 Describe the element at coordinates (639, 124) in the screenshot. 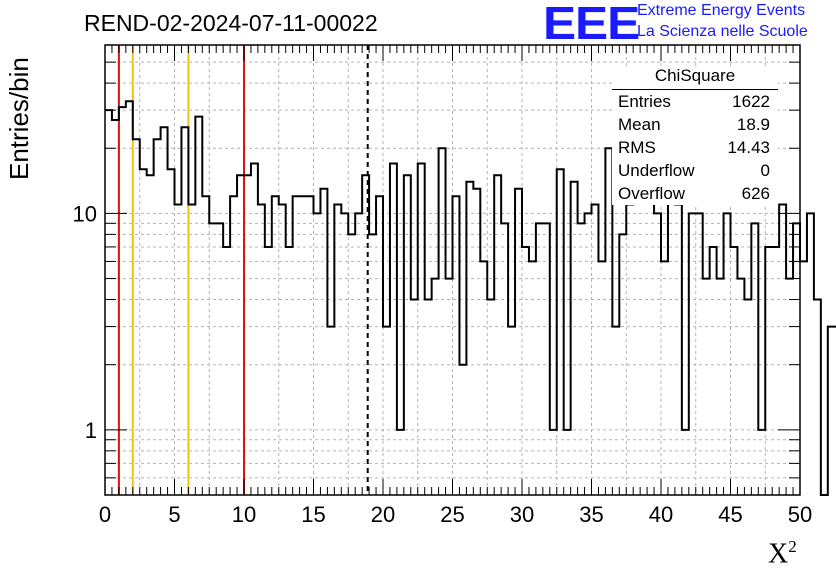

I see `stats-label: Mean` at that location.